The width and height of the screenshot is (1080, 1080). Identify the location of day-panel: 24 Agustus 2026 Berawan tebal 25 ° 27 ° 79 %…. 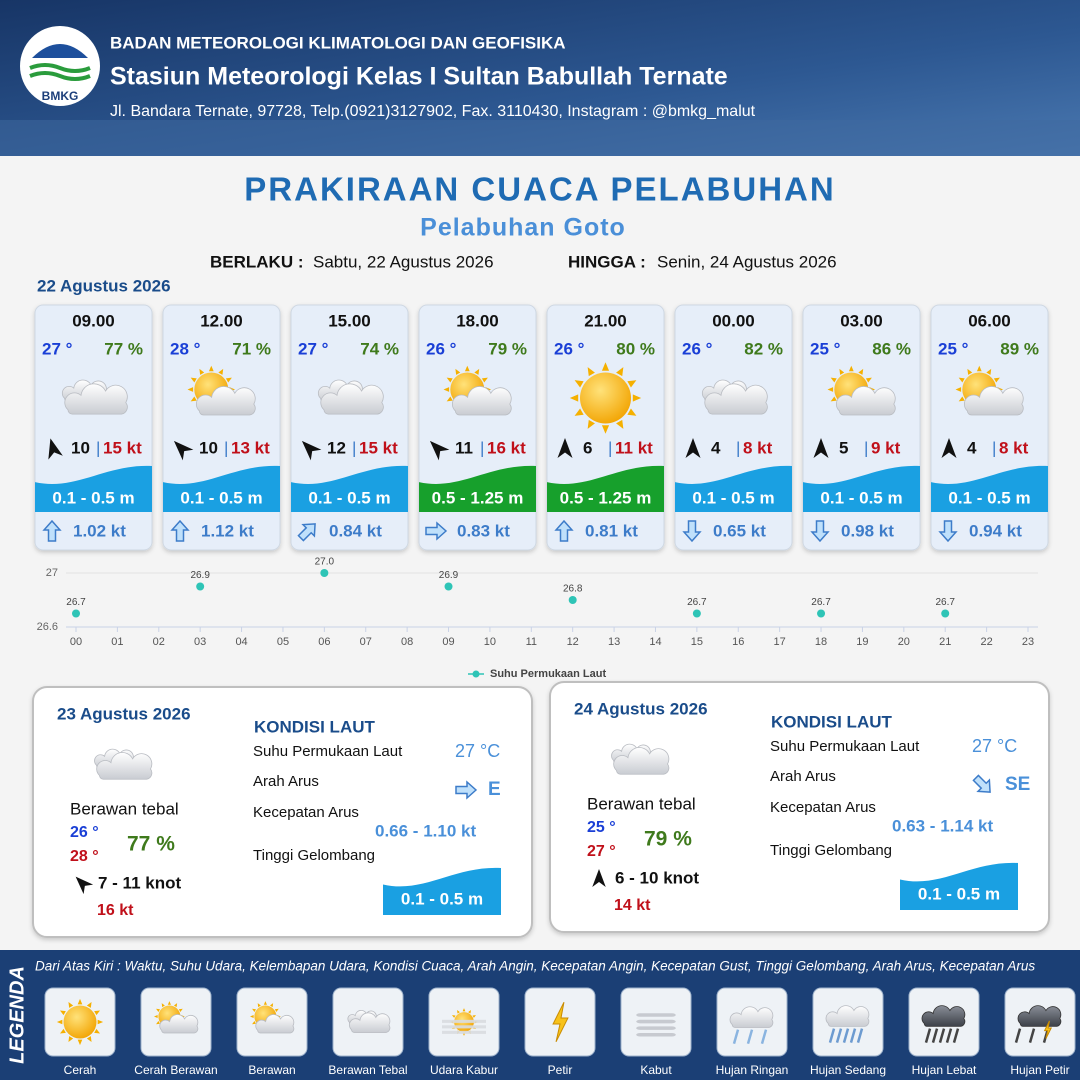
(799, 807).